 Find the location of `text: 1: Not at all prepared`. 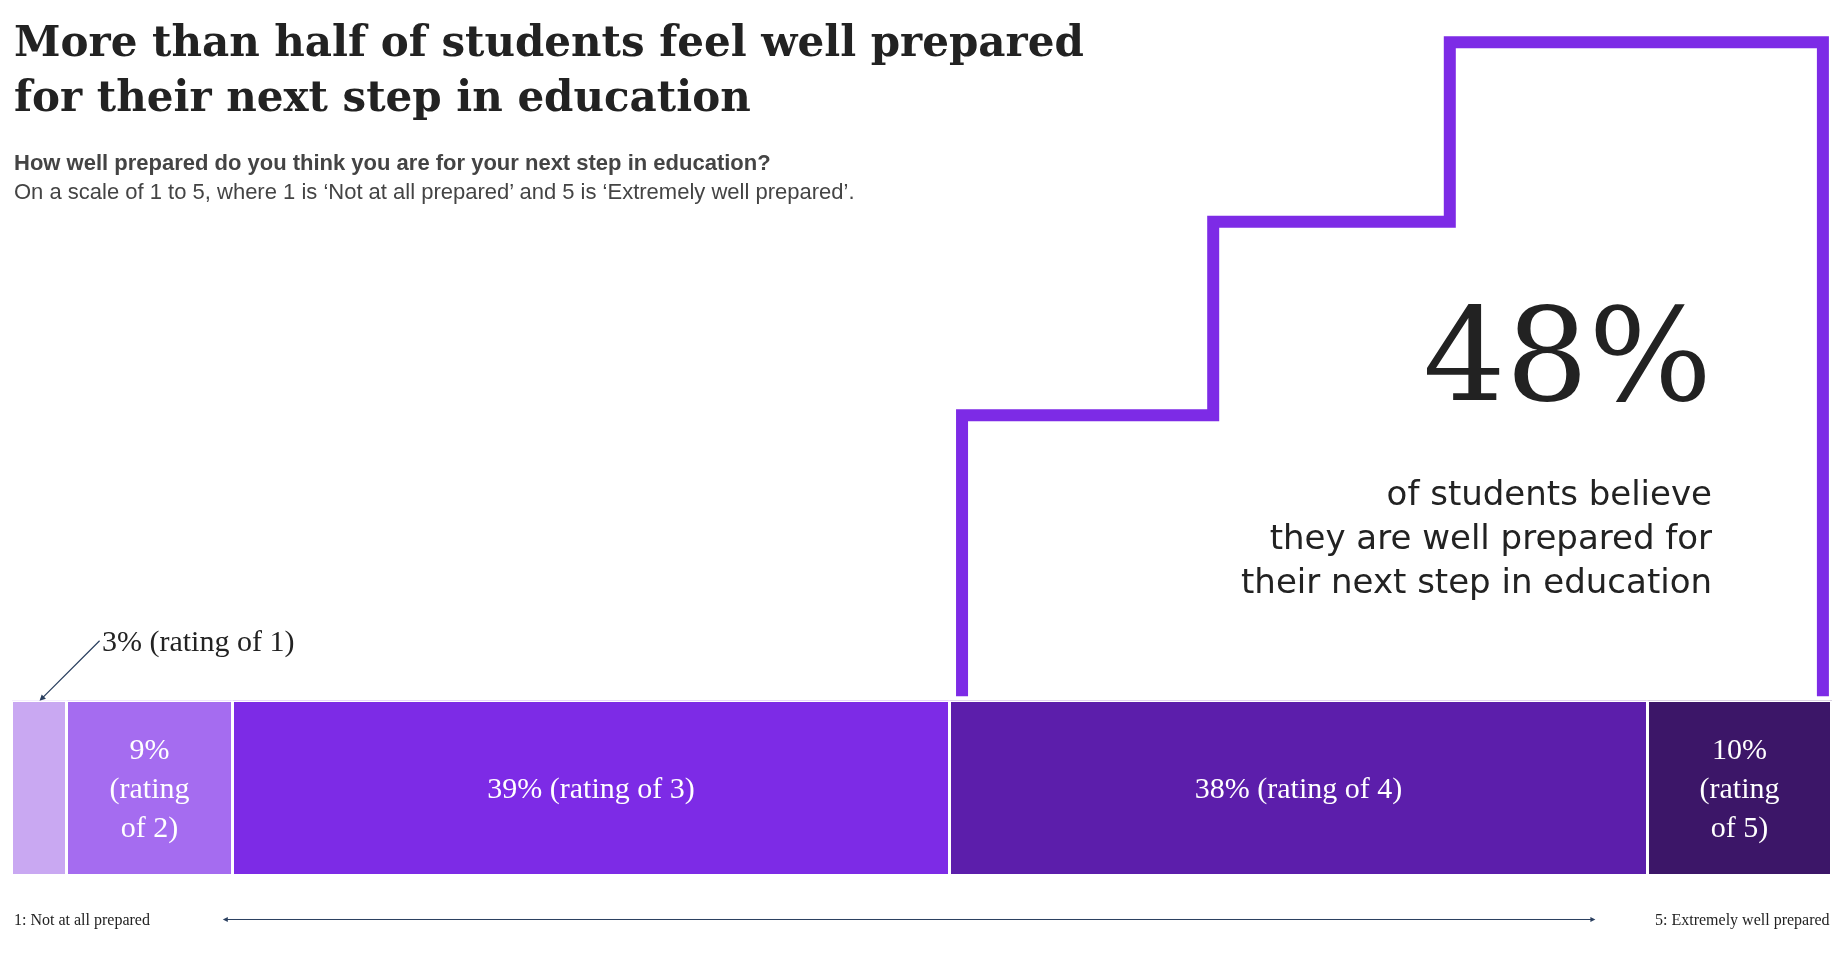

text: 1: Not at all prepared is located at coordinates (82, 920).